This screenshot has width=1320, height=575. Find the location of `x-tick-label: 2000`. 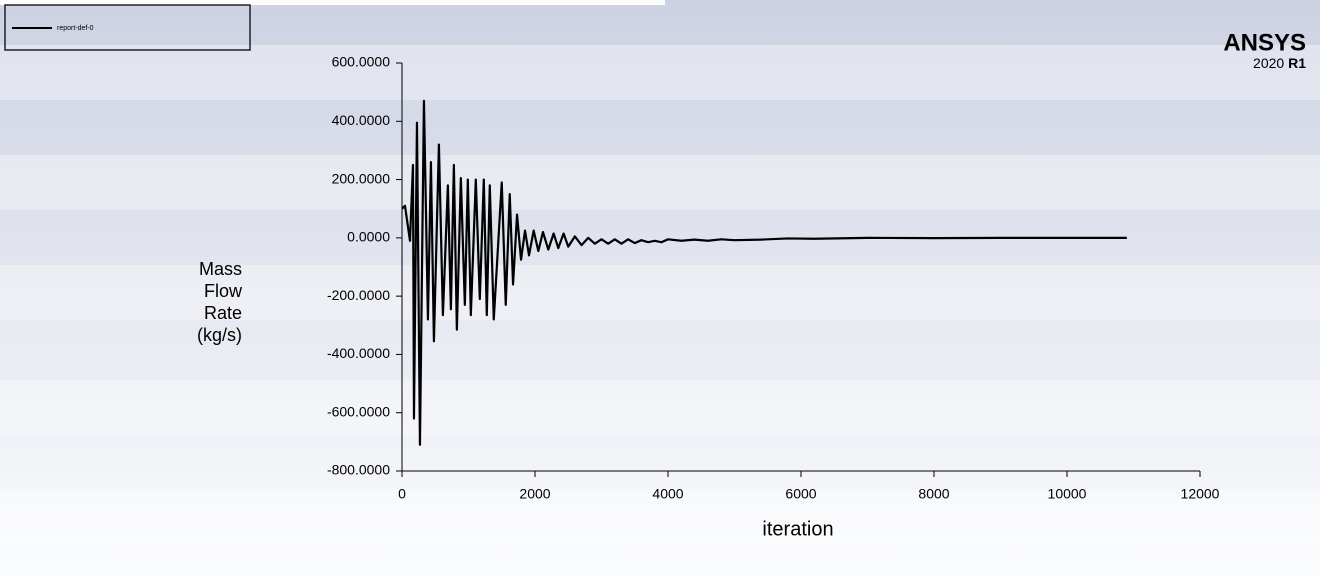

x-tick-label: 2000 is located at coordinates (534, 494).